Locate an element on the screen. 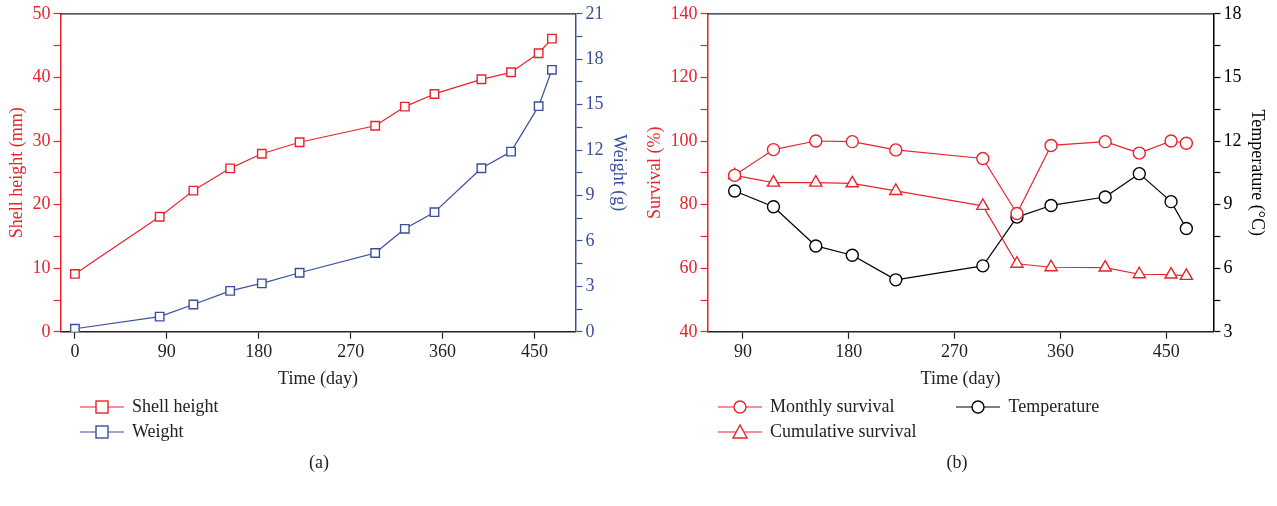  y2-tick-label: 18 is located at coordinates (594, 57).